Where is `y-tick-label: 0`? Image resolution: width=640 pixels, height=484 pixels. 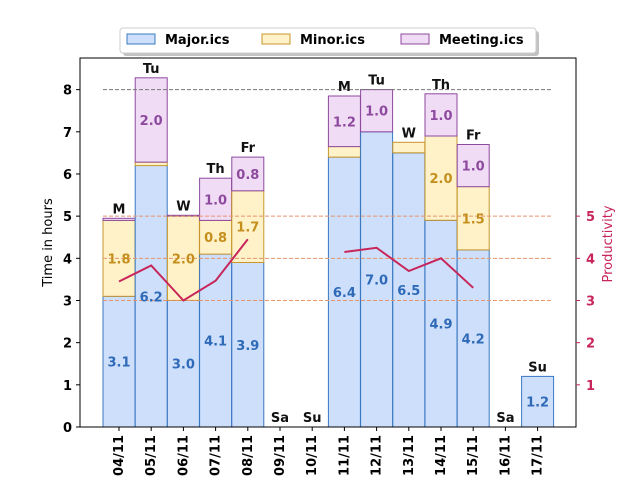 y-tick-label: 0 is located at coordinates (67, 428).